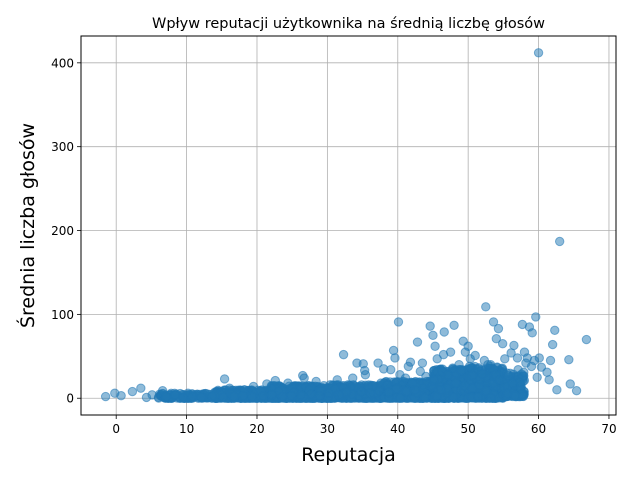 The width and height of the screenshot is (640, 480). I want to click on x-tick-label: 60, so click(538, 429).